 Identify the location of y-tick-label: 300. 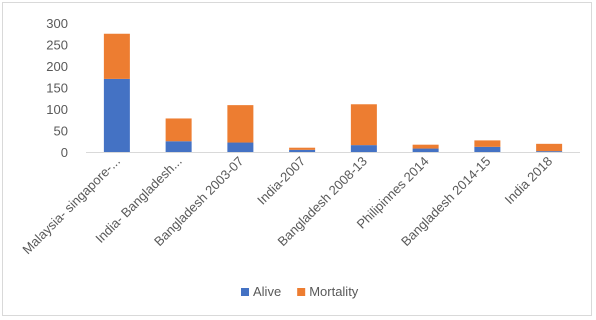
(57, 23).